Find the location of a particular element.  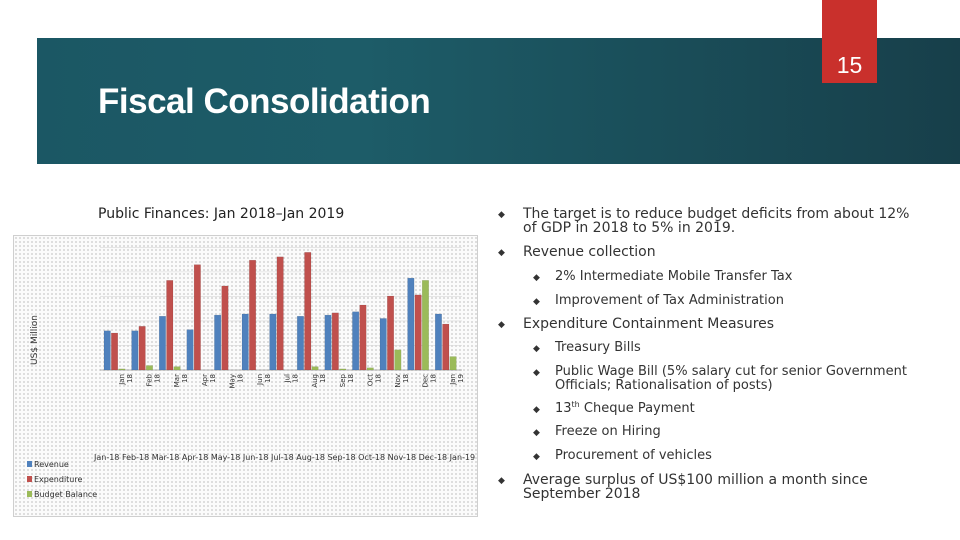

legend-label: Expenditure is located at coordinates (58, 479).